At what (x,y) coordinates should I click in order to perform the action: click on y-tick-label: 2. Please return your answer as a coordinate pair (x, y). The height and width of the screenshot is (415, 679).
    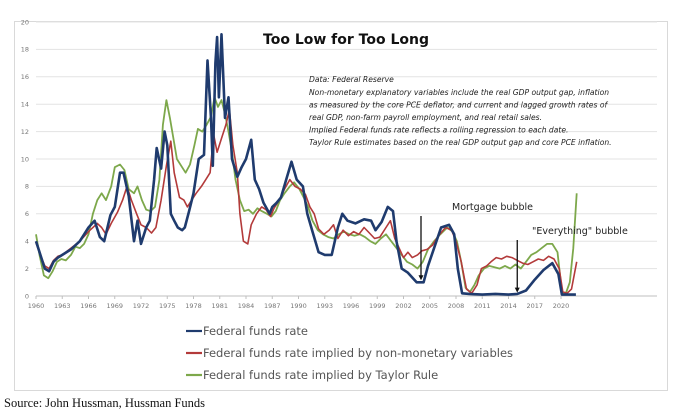
    Looking at the image, I should click on (27, 269).